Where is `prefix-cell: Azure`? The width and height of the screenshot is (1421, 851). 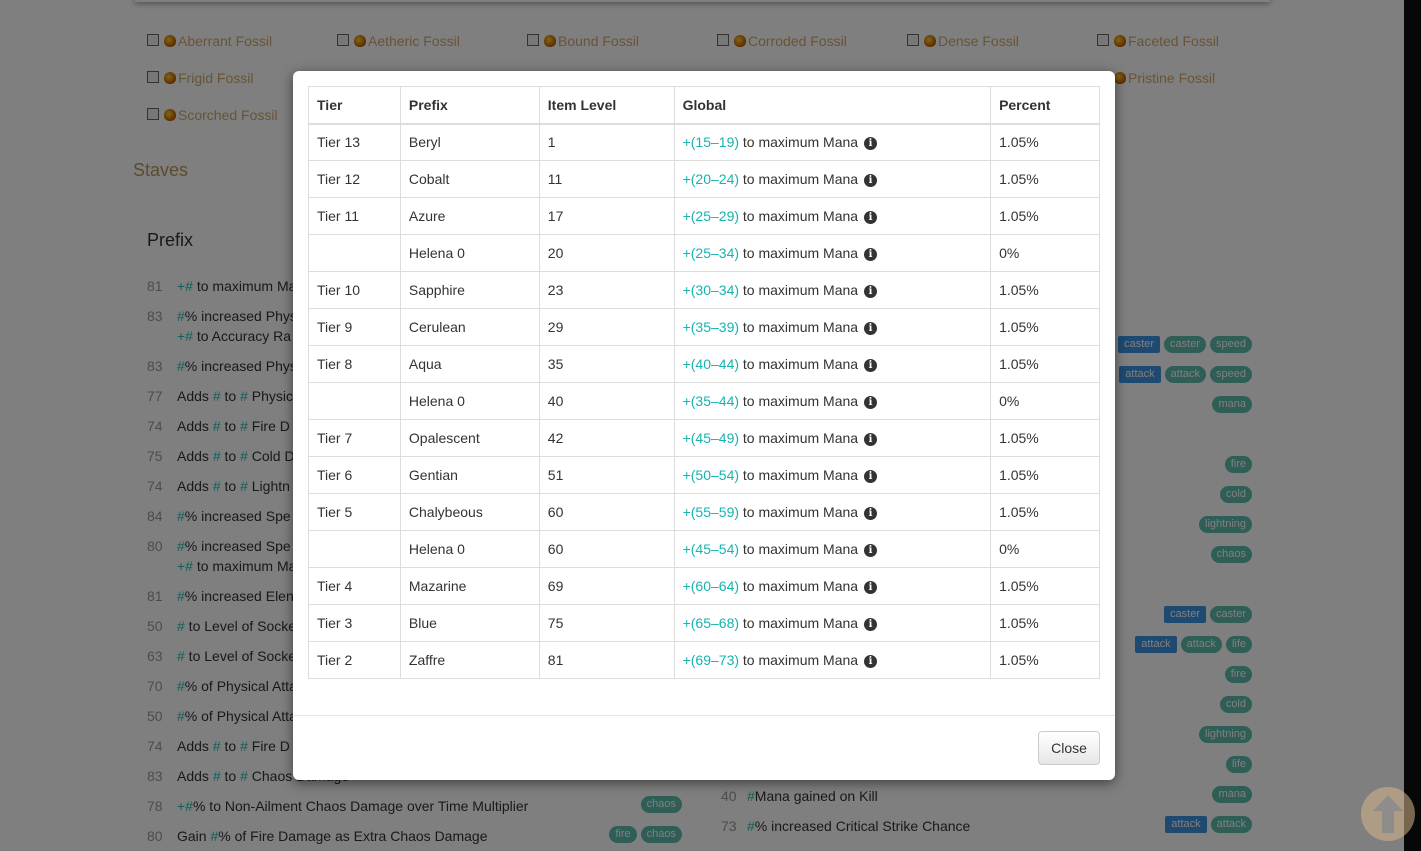
prefix-cell: Azure is located at coordinates (469, 216).